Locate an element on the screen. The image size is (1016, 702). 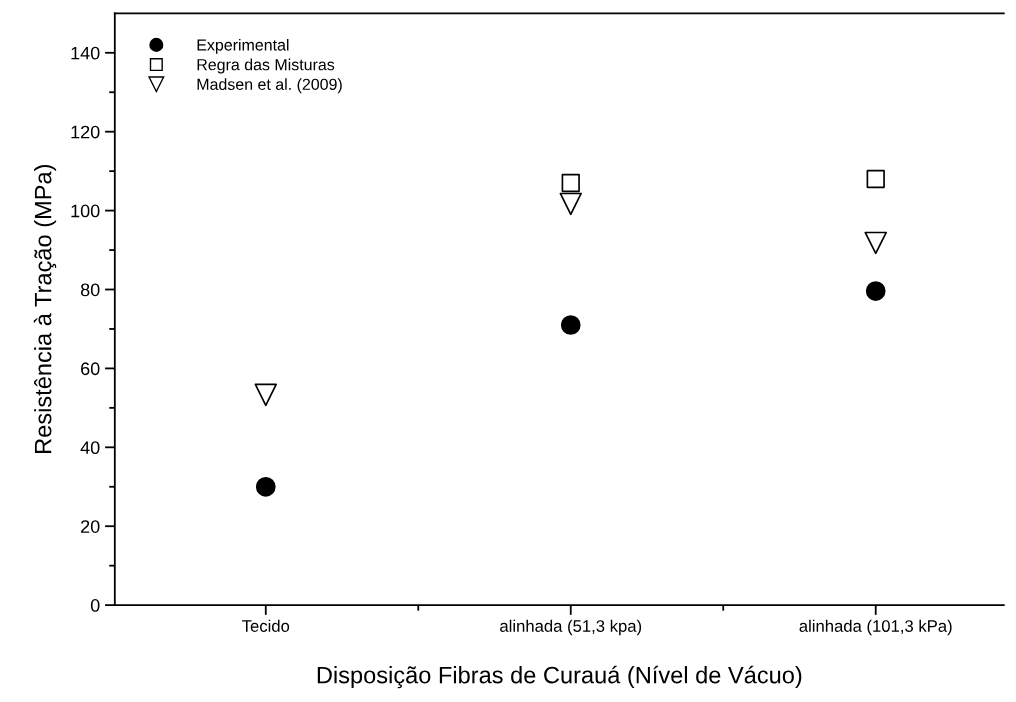
y-tick-label: 120 is located at coordinates (85, 132).